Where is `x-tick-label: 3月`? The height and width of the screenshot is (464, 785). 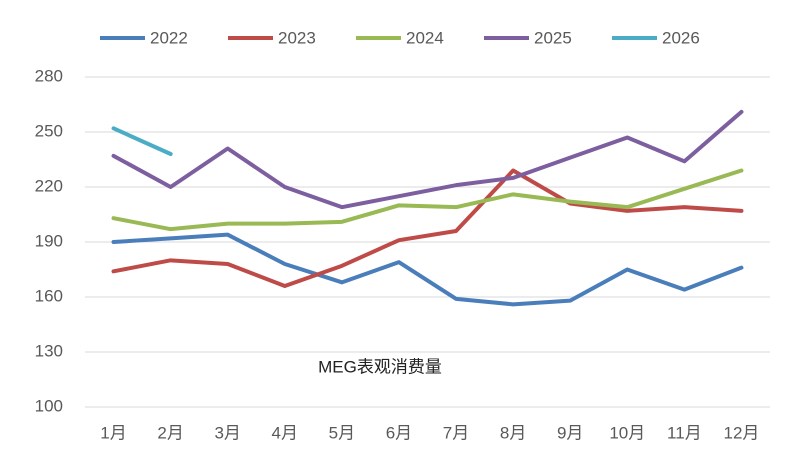
x-tick-label: 3月 is located at coordinates (227, 432).